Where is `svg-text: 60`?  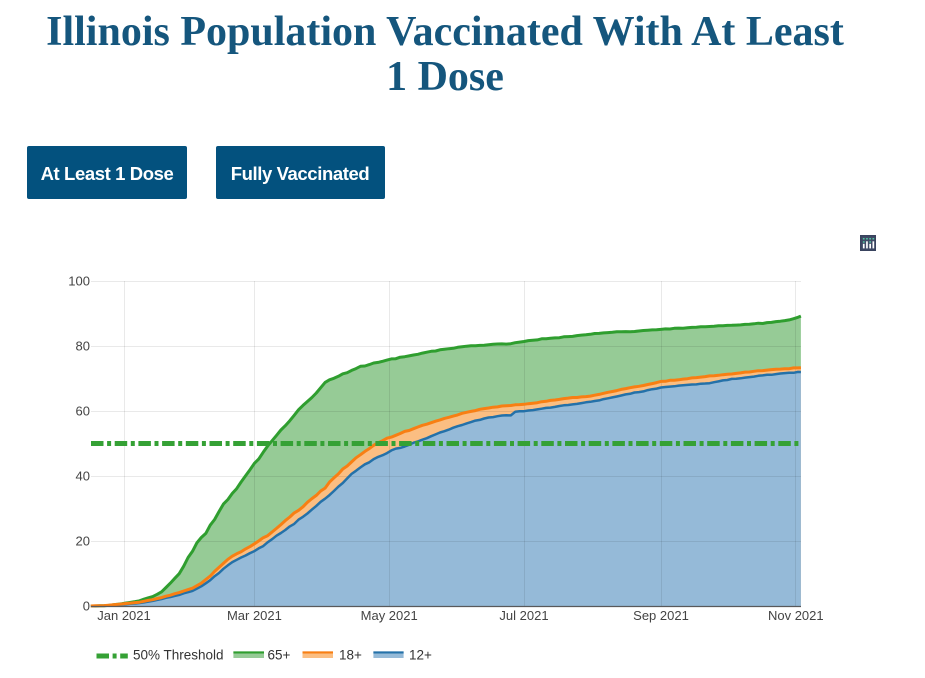
svg-text: 60 is located at coordinates (83, 410).